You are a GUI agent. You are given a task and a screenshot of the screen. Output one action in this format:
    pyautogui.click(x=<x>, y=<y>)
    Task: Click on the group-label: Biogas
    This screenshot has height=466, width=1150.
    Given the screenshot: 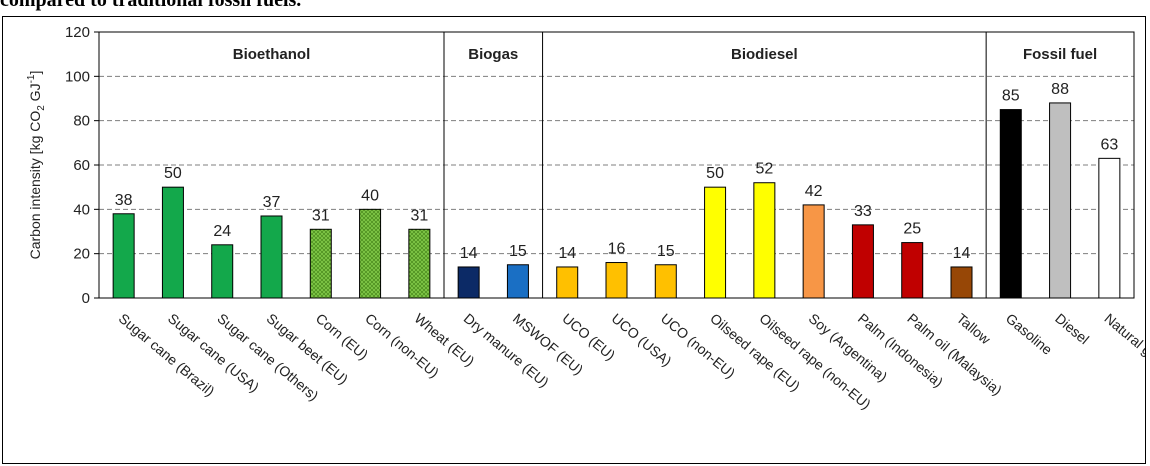 What is the action you would take?
    pyautogui.click(x=493, y=54)
    